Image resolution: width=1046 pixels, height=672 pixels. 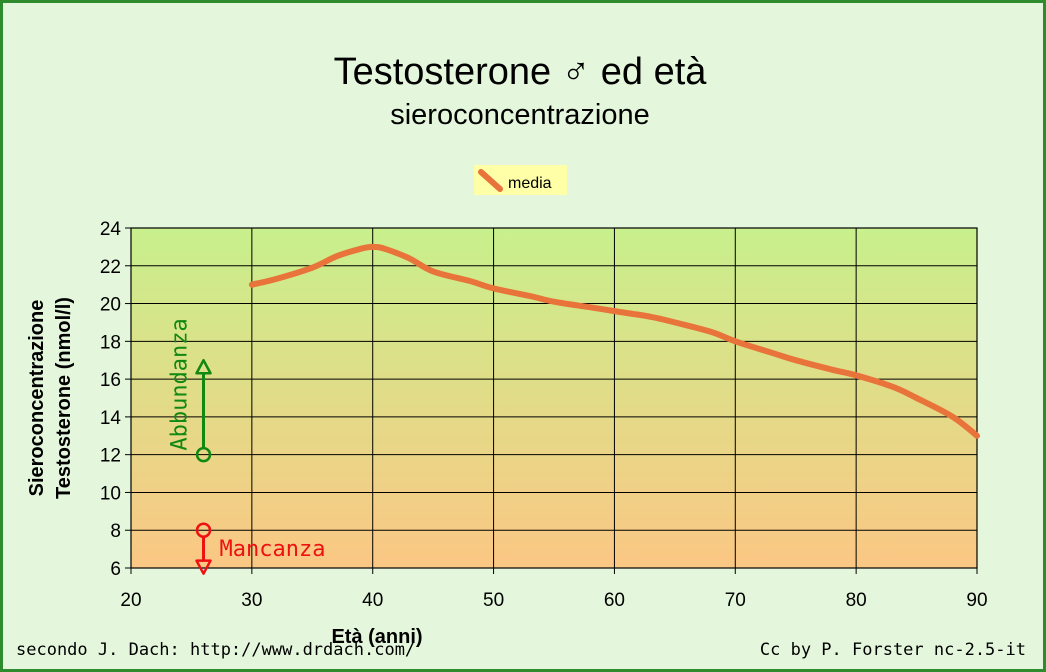 I want to click on x-axis-label: Età (anni), so click(x=376, y=637).